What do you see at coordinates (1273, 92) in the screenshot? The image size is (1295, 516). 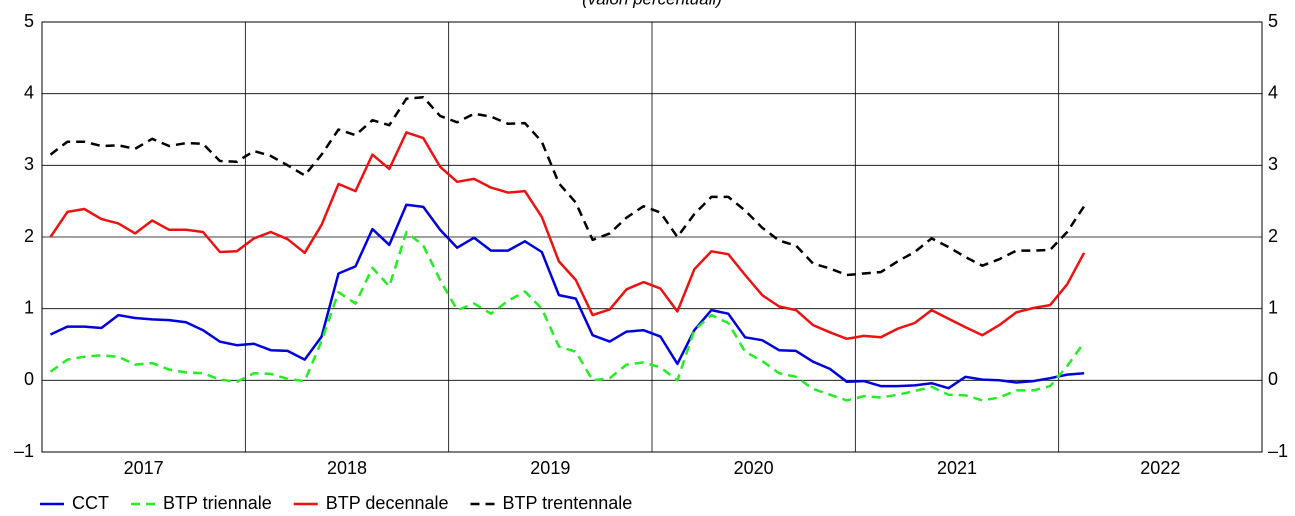 I see `y2-tick-label: 4` at bounding box center [1273, 92].